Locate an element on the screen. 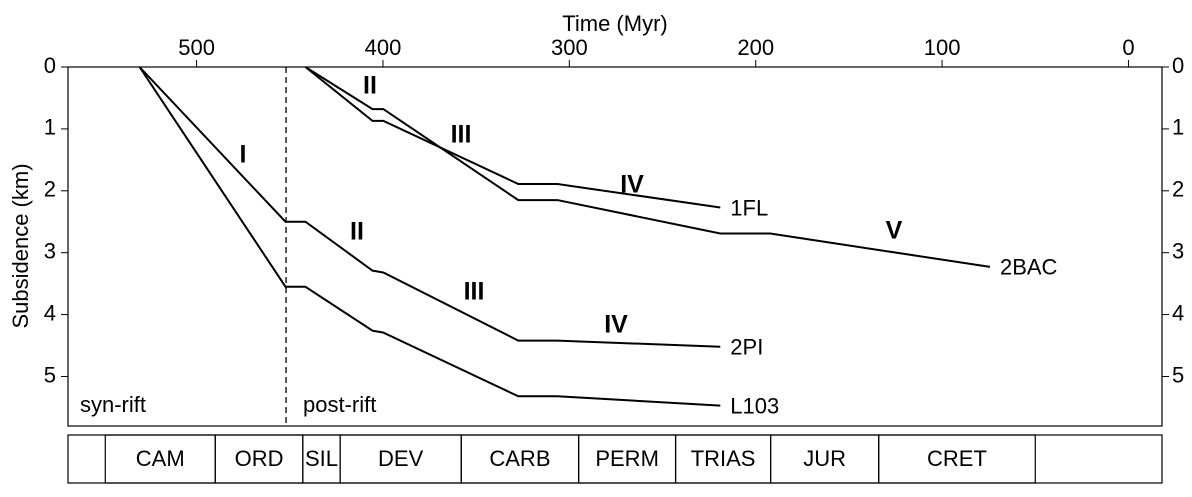 The height and width of the screenshot is (497, 1192). period-label: CAM is located at coordinates (160, 458).